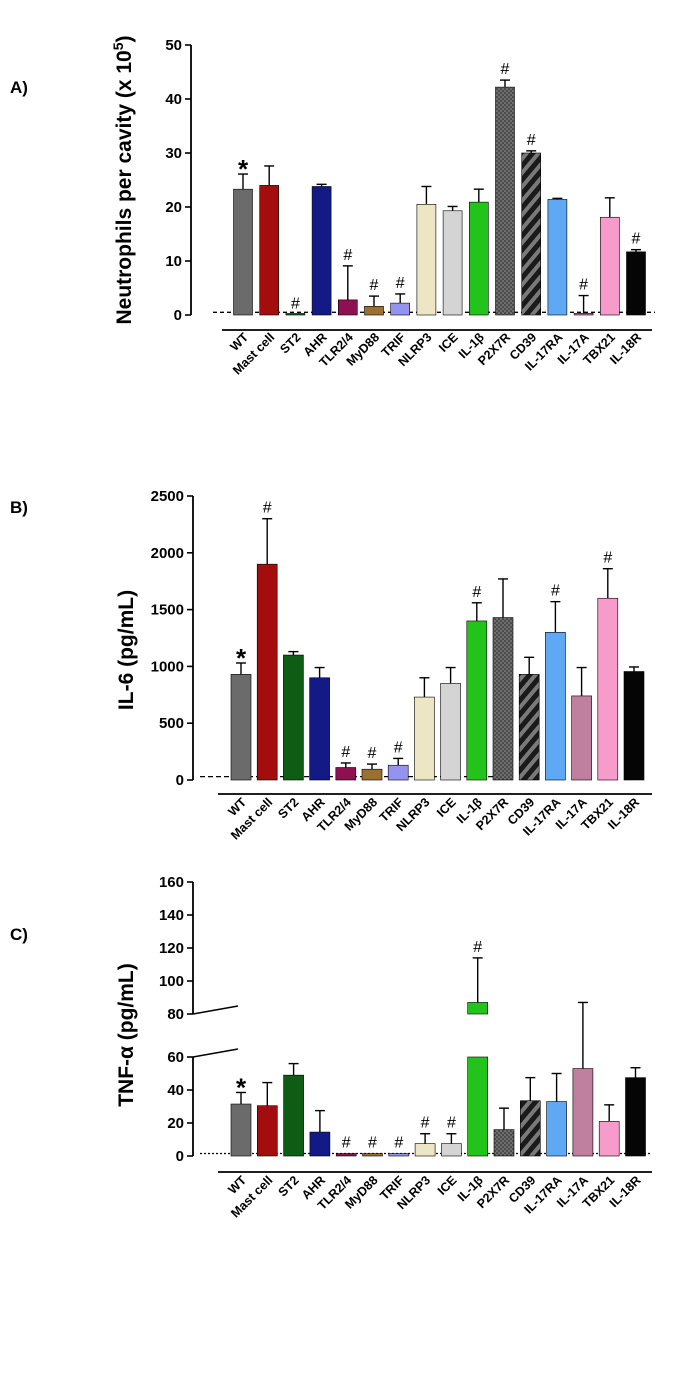  Describe the element at coordinates (241, 1087) in the screenshot. I see `panel-c-significance-wt: *` at that location.